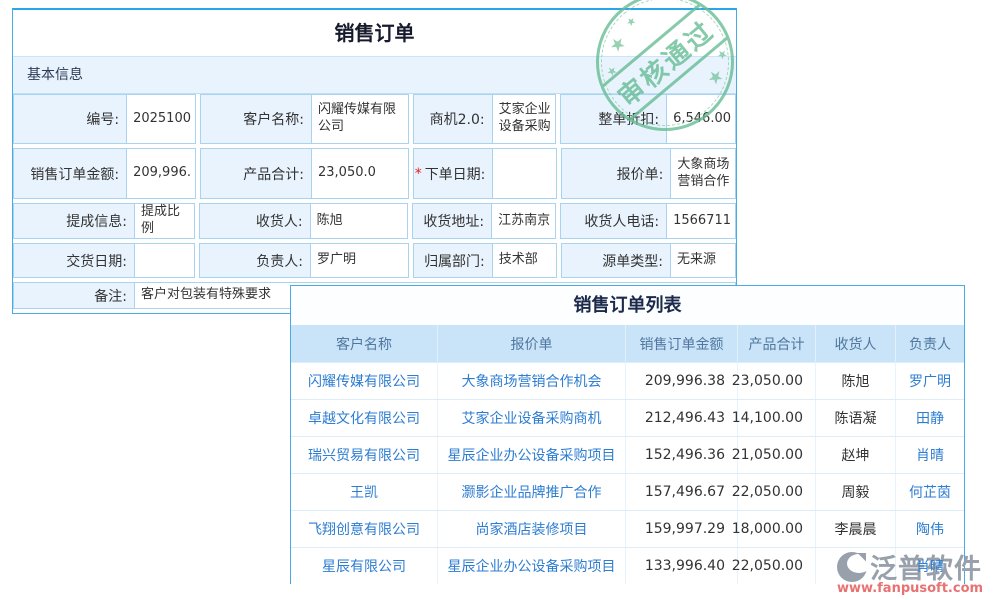 This screenshot has height=600, width=1000. What do you see at coordinates (364, 492) in the screenshot?
I see `customer-link: 王凯` at bounding box center [364, 492].